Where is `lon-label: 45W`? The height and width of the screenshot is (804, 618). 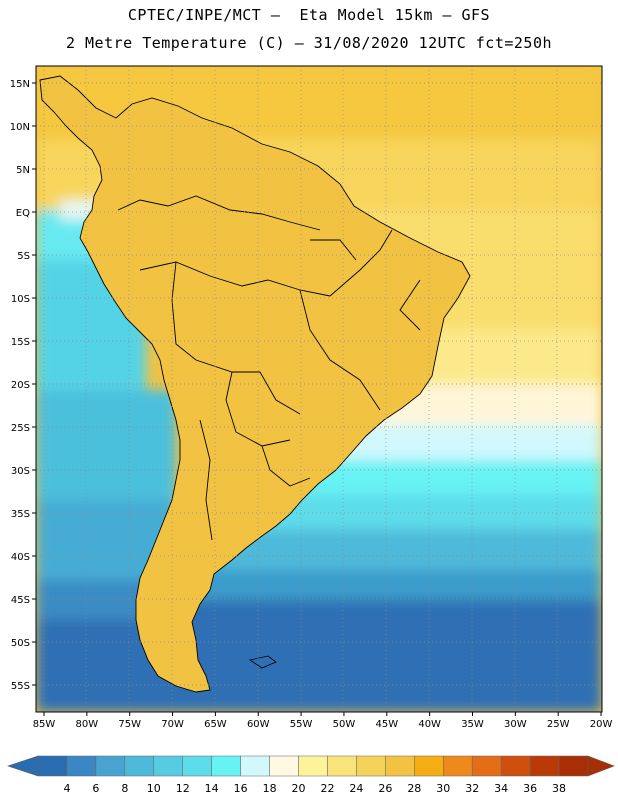
lon-label: 45W is located at coordinates (386, 724).